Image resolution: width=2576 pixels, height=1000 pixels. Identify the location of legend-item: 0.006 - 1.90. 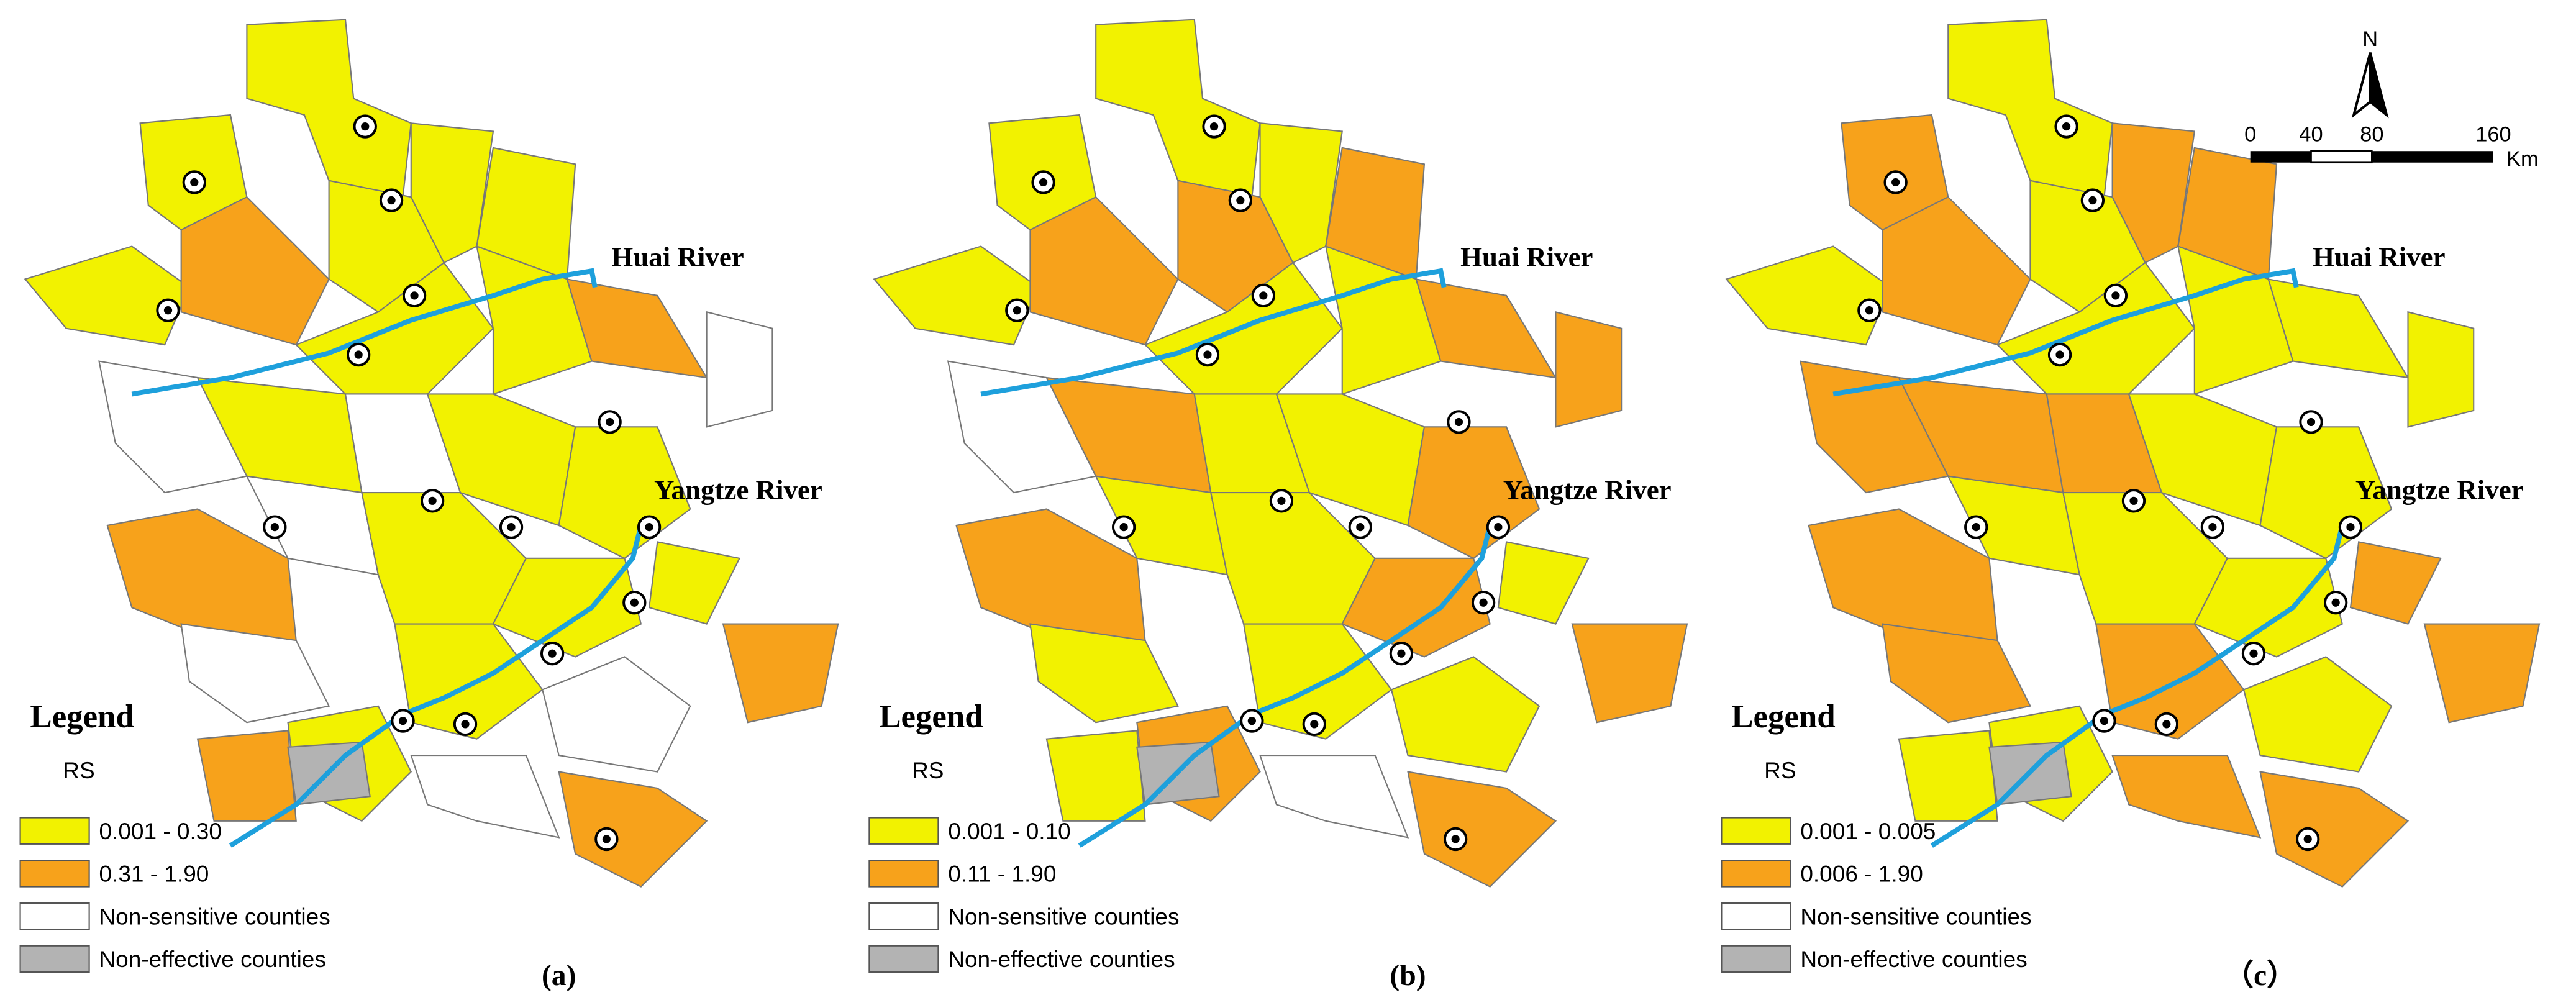
(1861, 874).